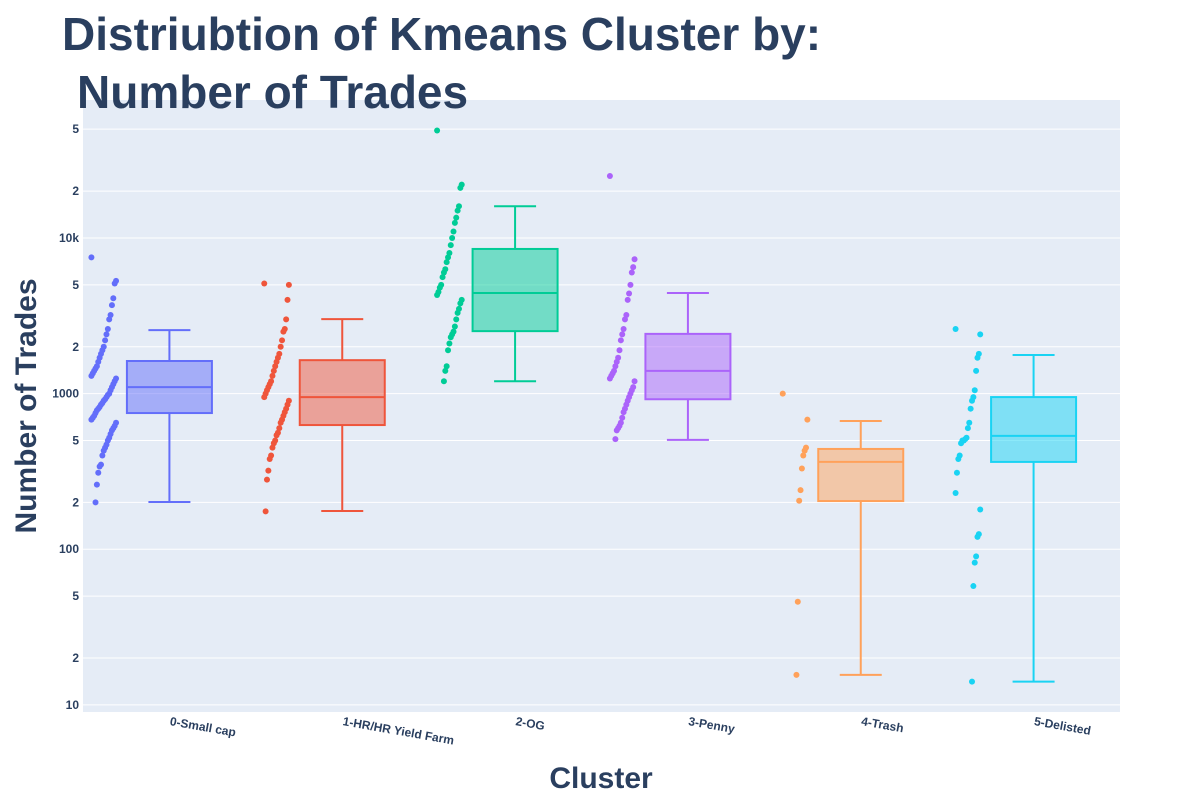 This screenshot has width=1200, height=800. I want to click on y-tick-label: 1000, so click(65, 394).